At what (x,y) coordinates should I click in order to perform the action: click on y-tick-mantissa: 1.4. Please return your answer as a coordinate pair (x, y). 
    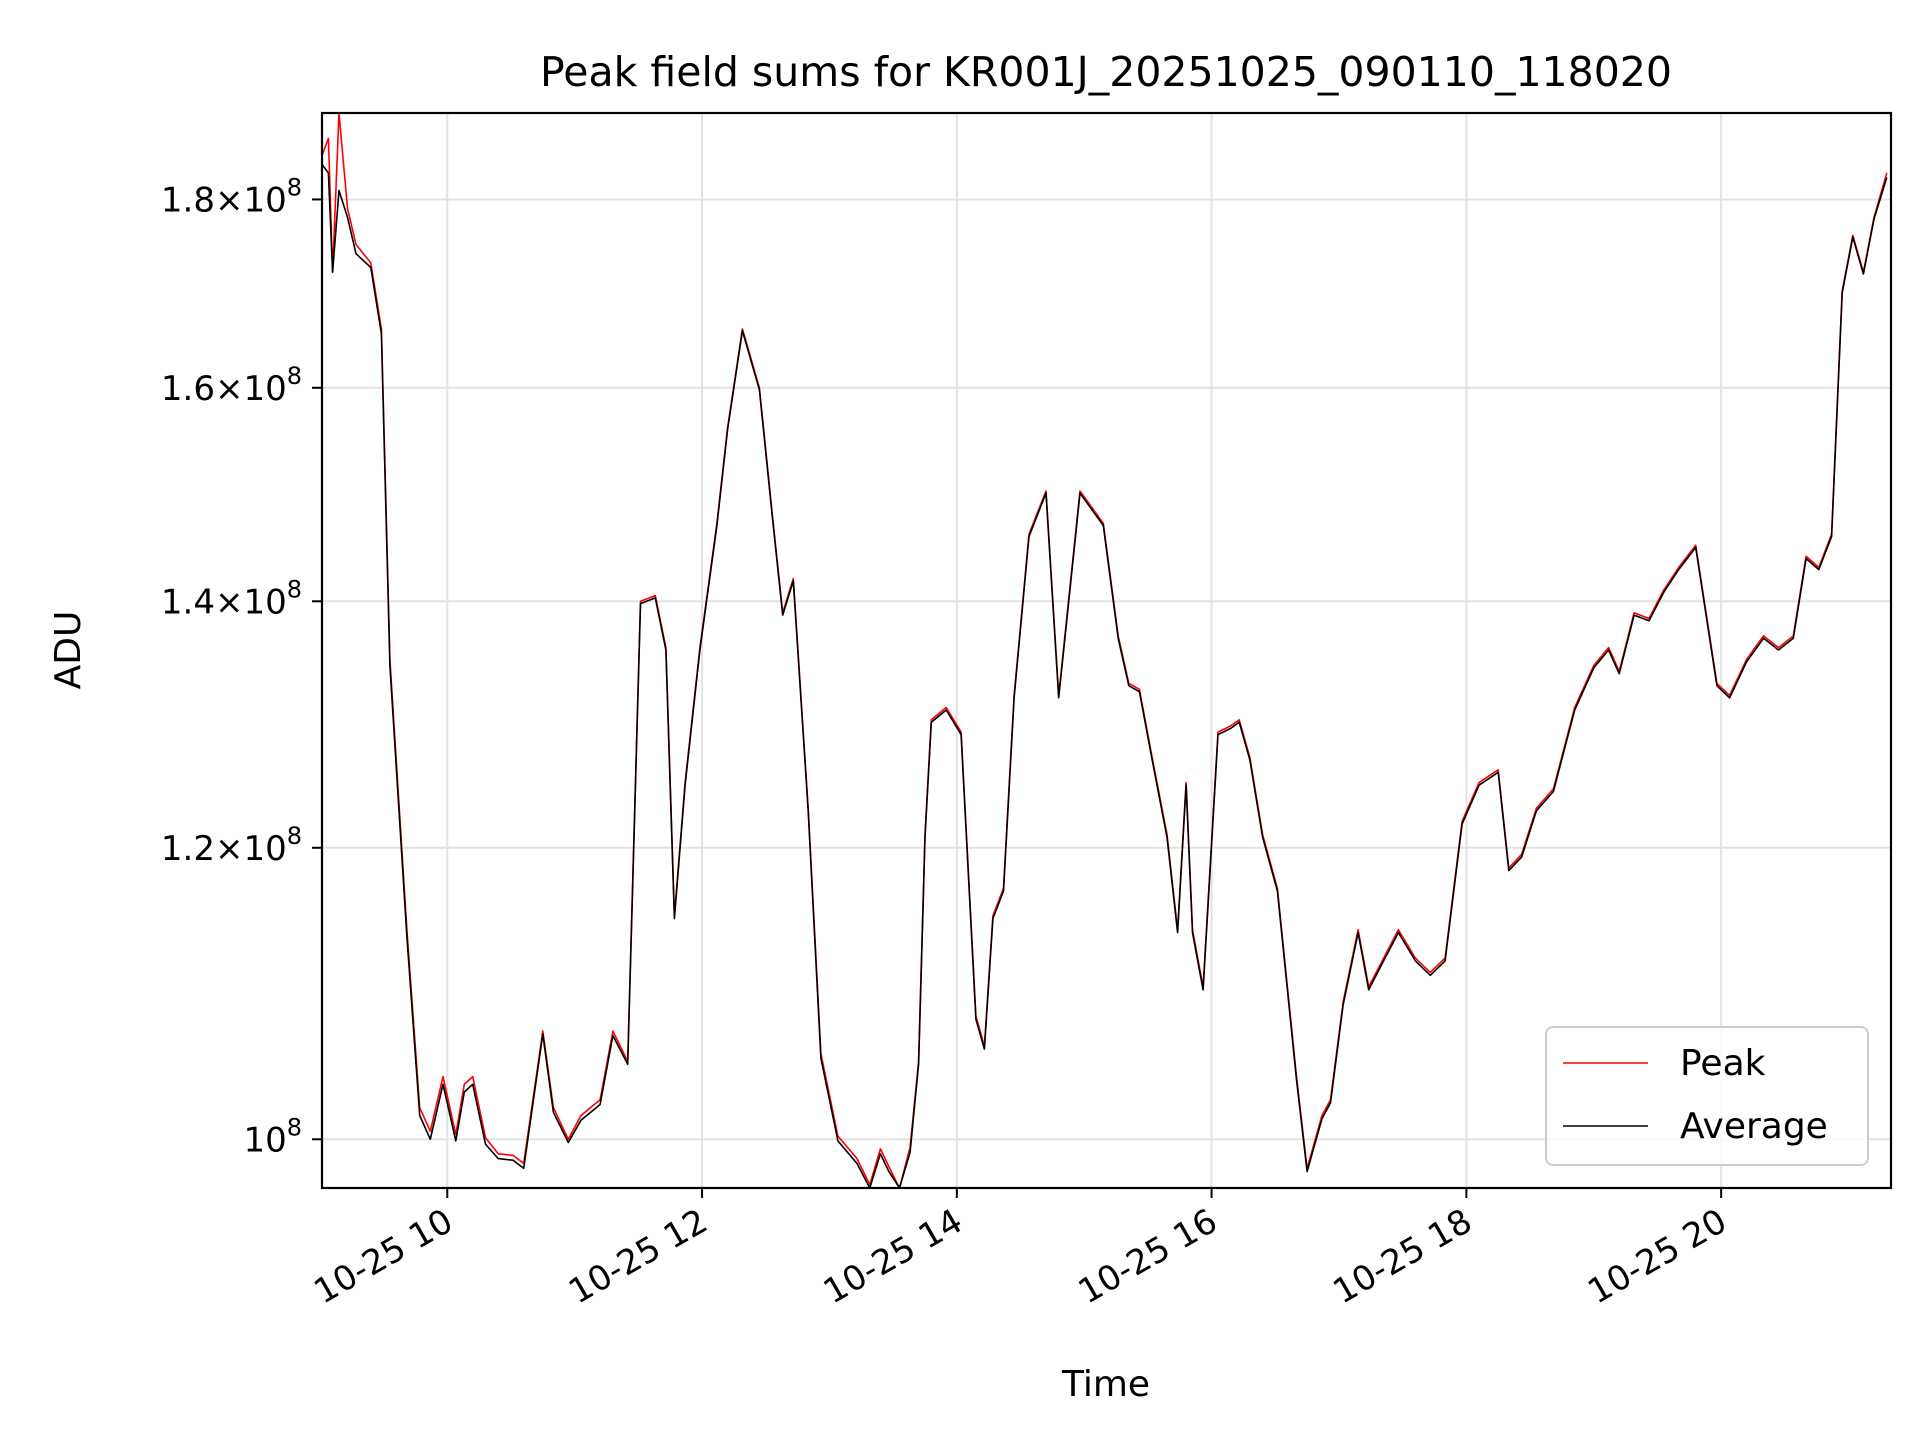
    Looking at the image, I should click on (188, 602).